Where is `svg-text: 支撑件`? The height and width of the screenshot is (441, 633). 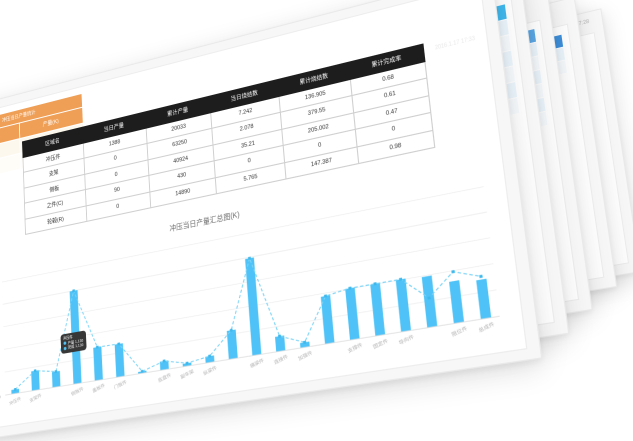
svg-text: 支撑件 is located at coordinates (355, 347).